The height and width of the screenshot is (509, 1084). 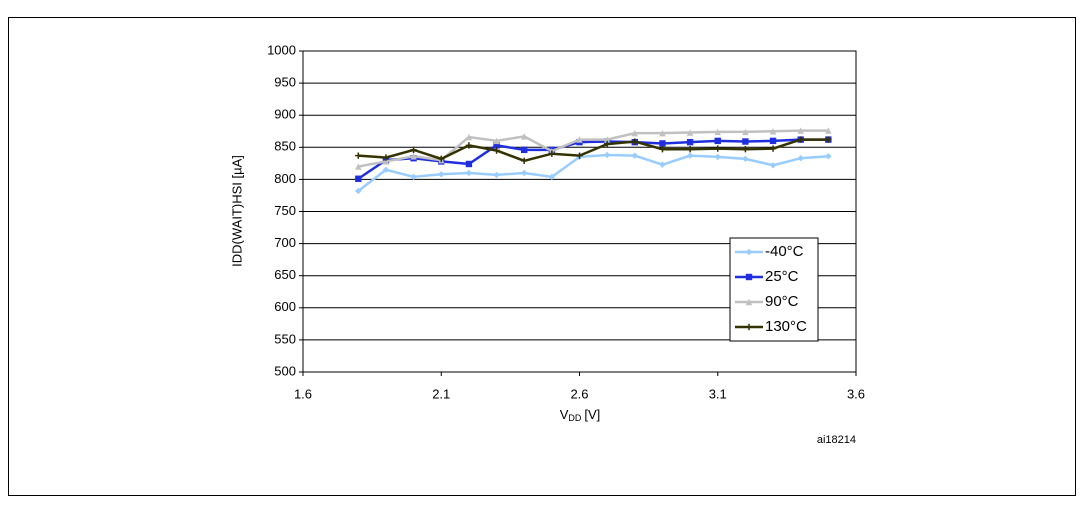 What do you see at coordinates (285, 178) in the screenshot?
I see `y-tick-label: 800` at bounding box center [285, 178].